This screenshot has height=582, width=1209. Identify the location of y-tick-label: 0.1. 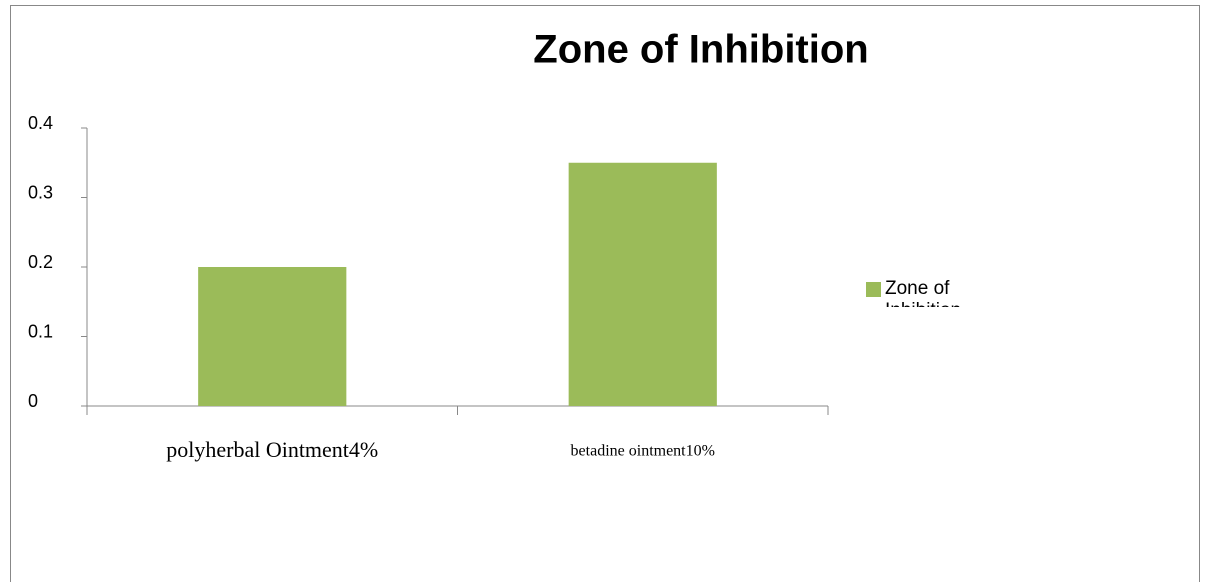
(40, 331).